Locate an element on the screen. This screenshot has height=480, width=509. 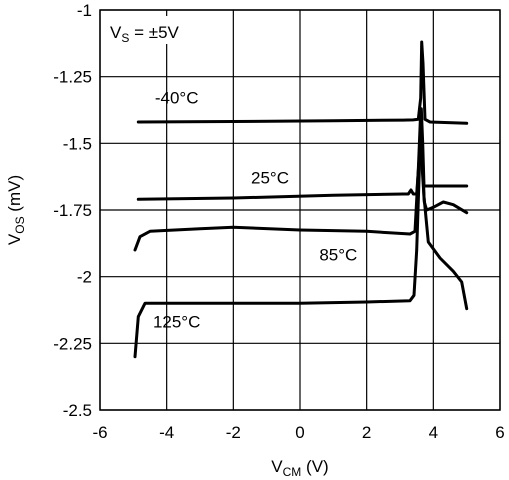
series-label: -40°C is located at coordinates (177, 97).